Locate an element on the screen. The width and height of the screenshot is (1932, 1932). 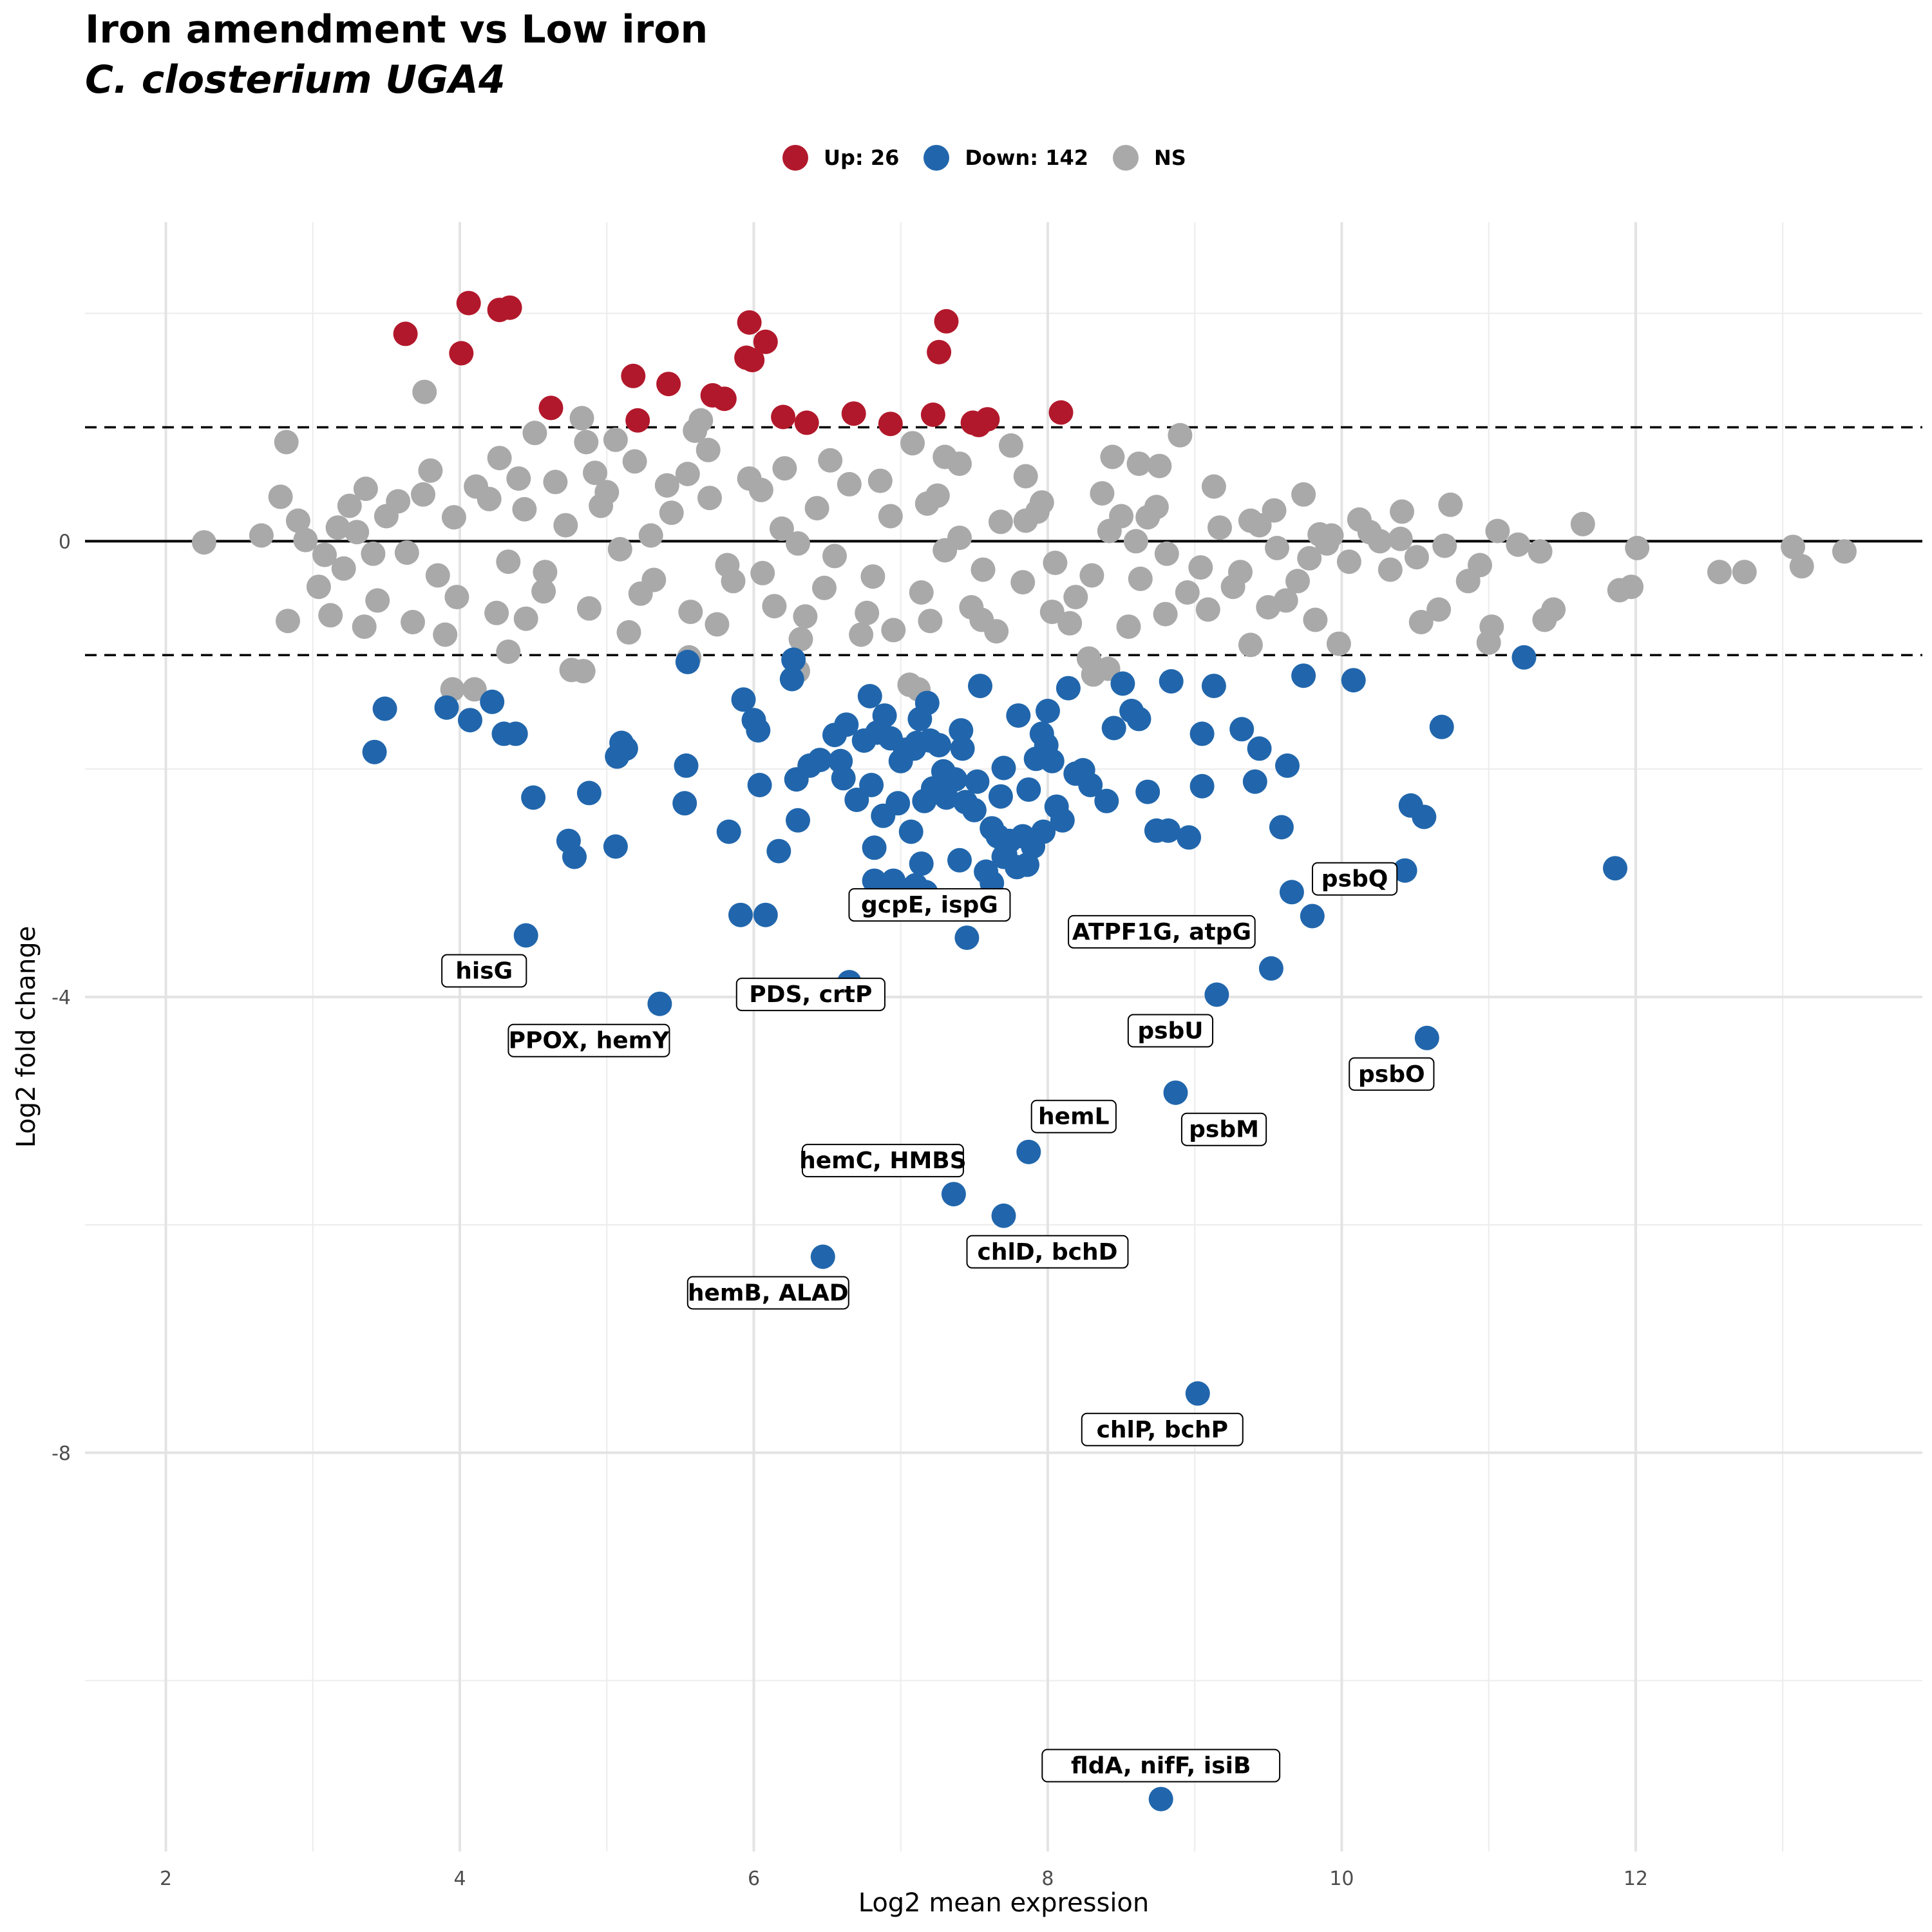
legend-swatch-down is located at coordinates (937, 158).